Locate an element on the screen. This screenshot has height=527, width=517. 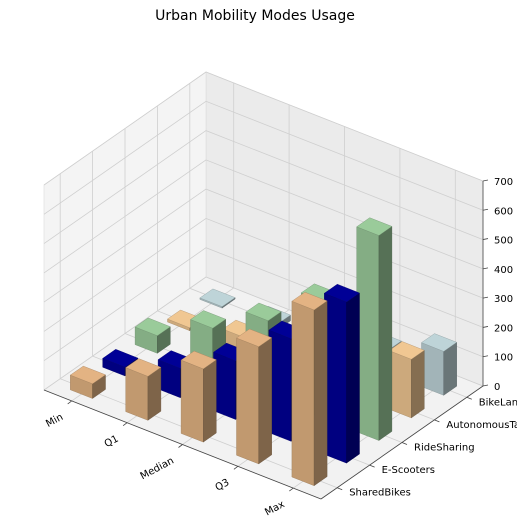
y-tick-label: BikeLanes is located at coordinates (498, 402).